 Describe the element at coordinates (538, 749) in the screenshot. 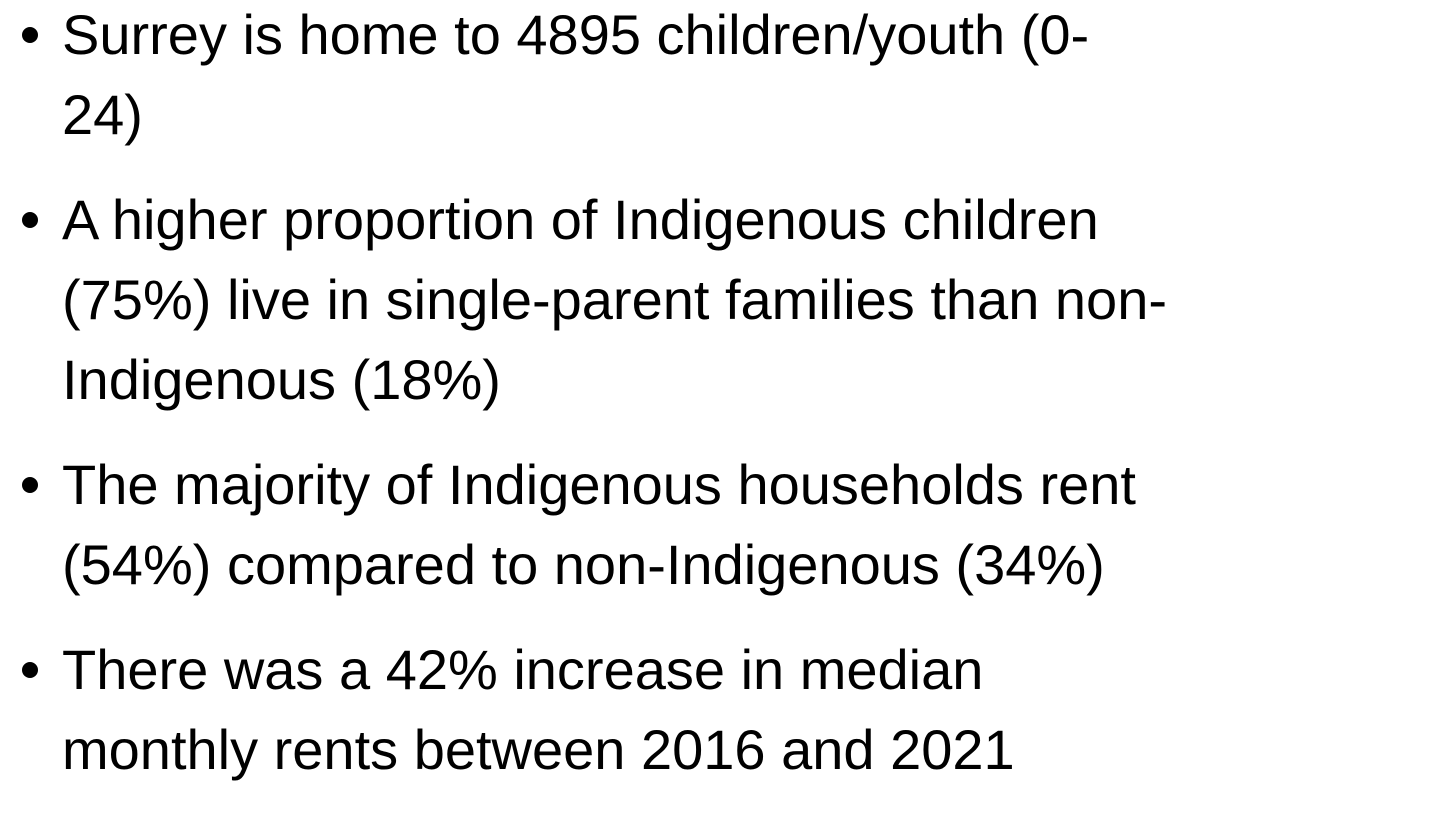

I see `bullet-text: monthly rents between 2016 and 2021` at that location.